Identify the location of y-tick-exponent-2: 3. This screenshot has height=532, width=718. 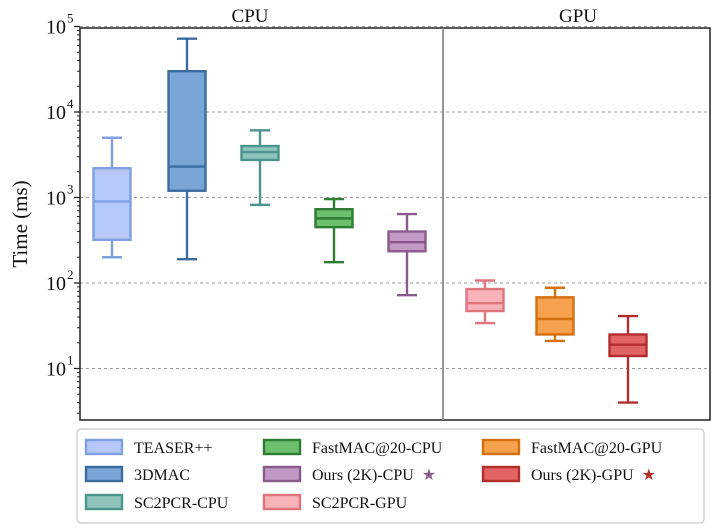
(70, 189).